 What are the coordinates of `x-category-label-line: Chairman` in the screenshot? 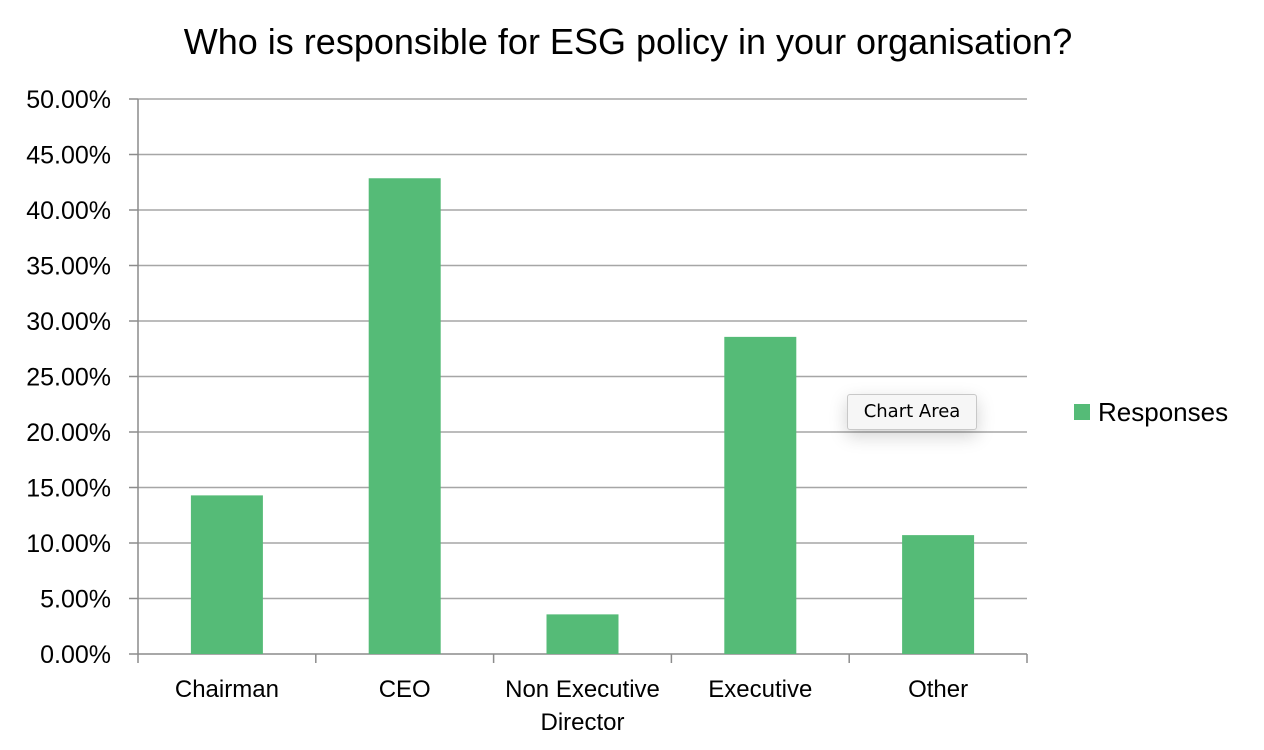 It's located at (227, 689).